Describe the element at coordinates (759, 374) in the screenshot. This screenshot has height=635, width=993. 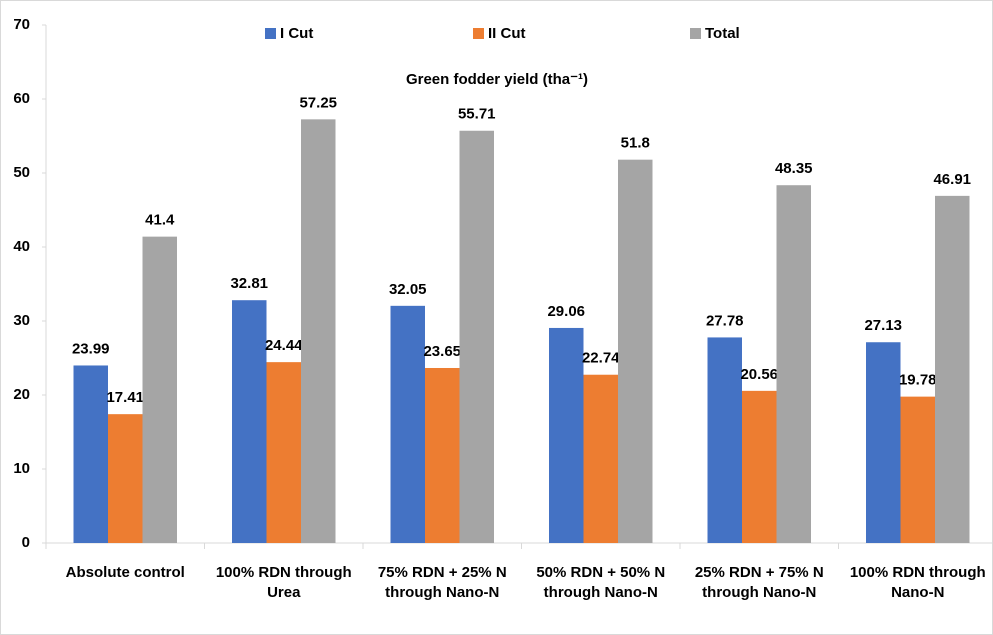
I see `data-label: 20.56` at that location.